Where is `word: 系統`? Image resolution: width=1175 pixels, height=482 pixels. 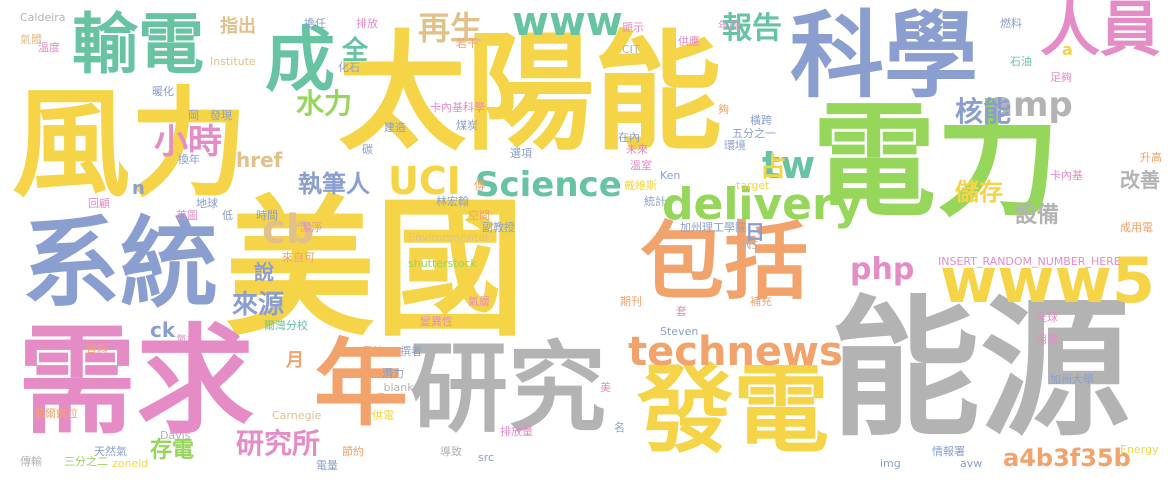 word: 系統 is located at coordinates (120, 264).